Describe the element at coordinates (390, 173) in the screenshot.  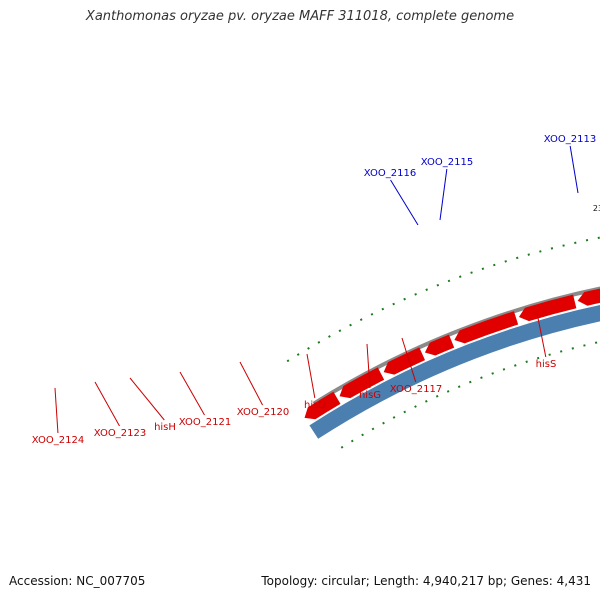
I see `gene-label-plus: XOO_2116` at that location.